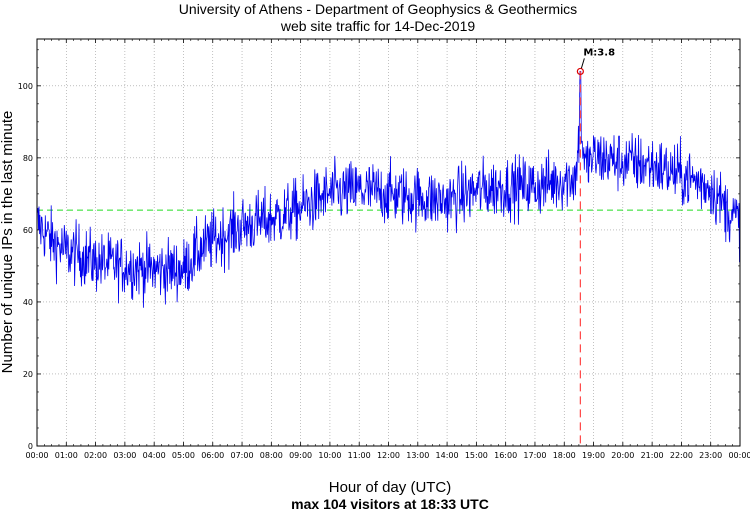  What do you see at coordinates (447, 455) in the screenshot?
I see `x-tick-label: 14:00` at bounding box center [447, 455].